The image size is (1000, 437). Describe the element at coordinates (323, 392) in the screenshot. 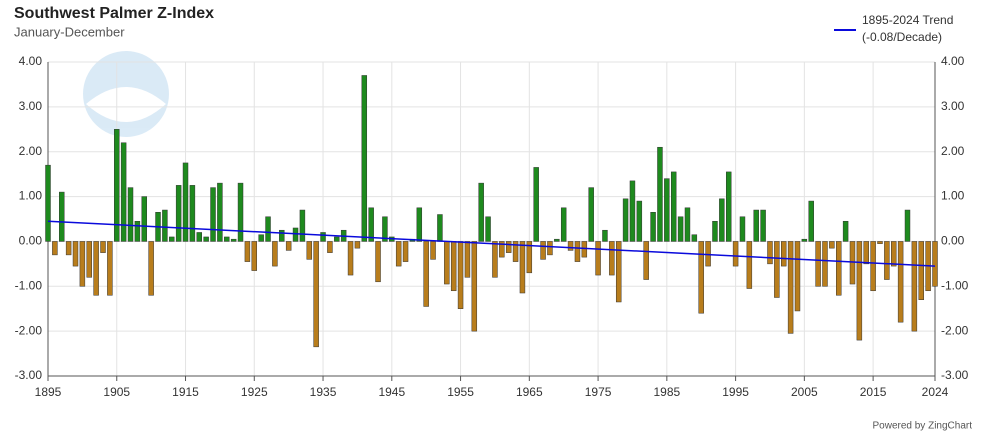

I see `x-tick-label: 1935` at that location.